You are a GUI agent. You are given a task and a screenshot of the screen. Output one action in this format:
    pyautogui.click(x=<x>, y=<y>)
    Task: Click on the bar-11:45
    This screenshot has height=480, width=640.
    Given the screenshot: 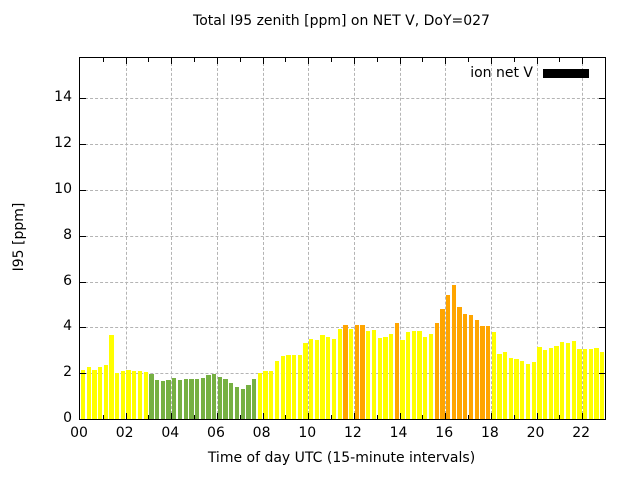 What is the action you would take?
    pyautogui.click(x=351, y=373)
    